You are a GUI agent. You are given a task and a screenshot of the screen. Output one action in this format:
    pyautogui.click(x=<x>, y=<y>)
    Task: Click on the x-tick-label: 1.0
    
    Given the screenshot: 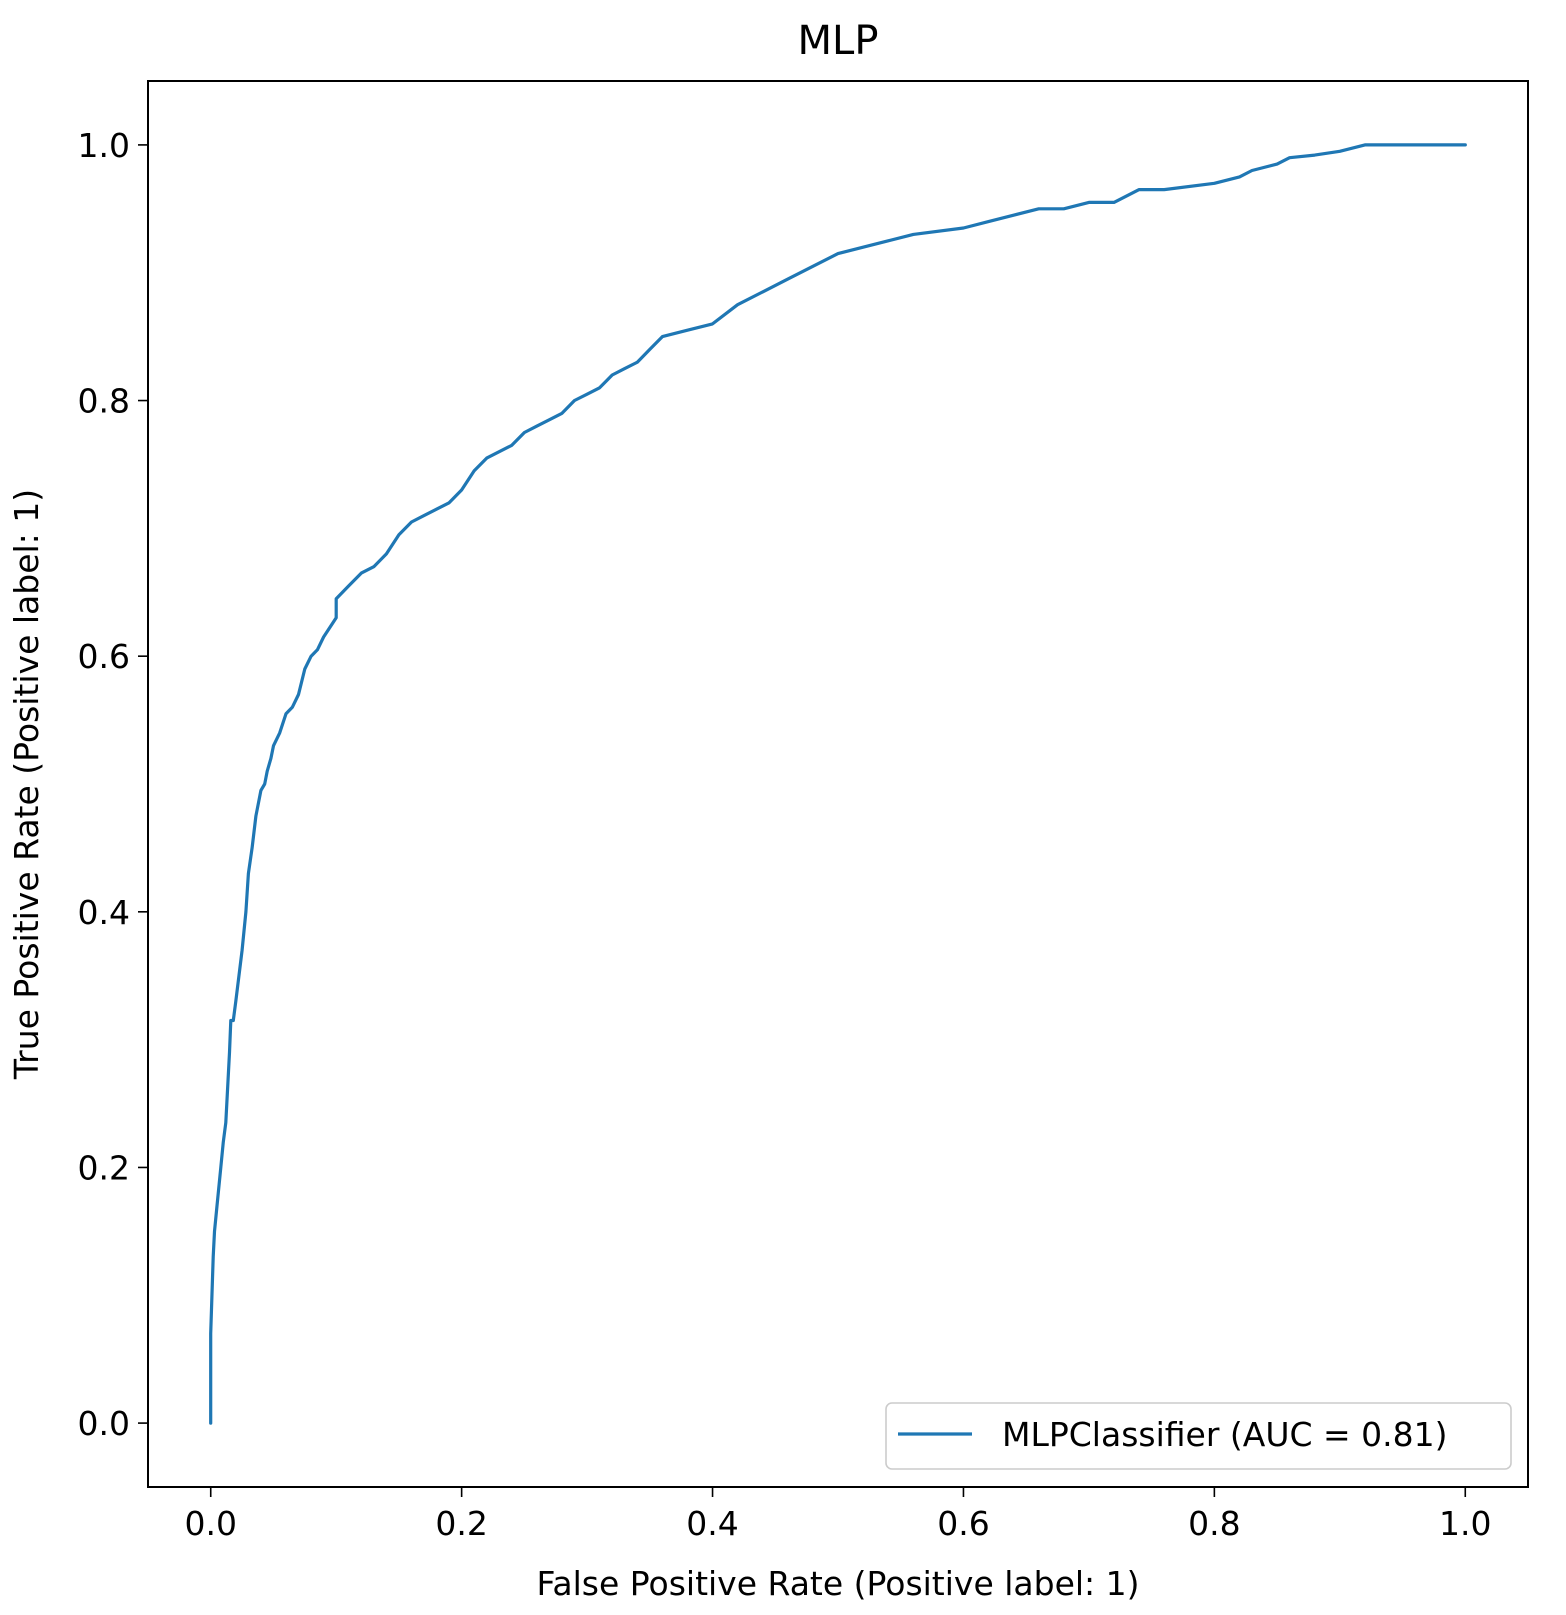 What is the action you would take?
    pyautogui.click(x=1465, y=1523)
    